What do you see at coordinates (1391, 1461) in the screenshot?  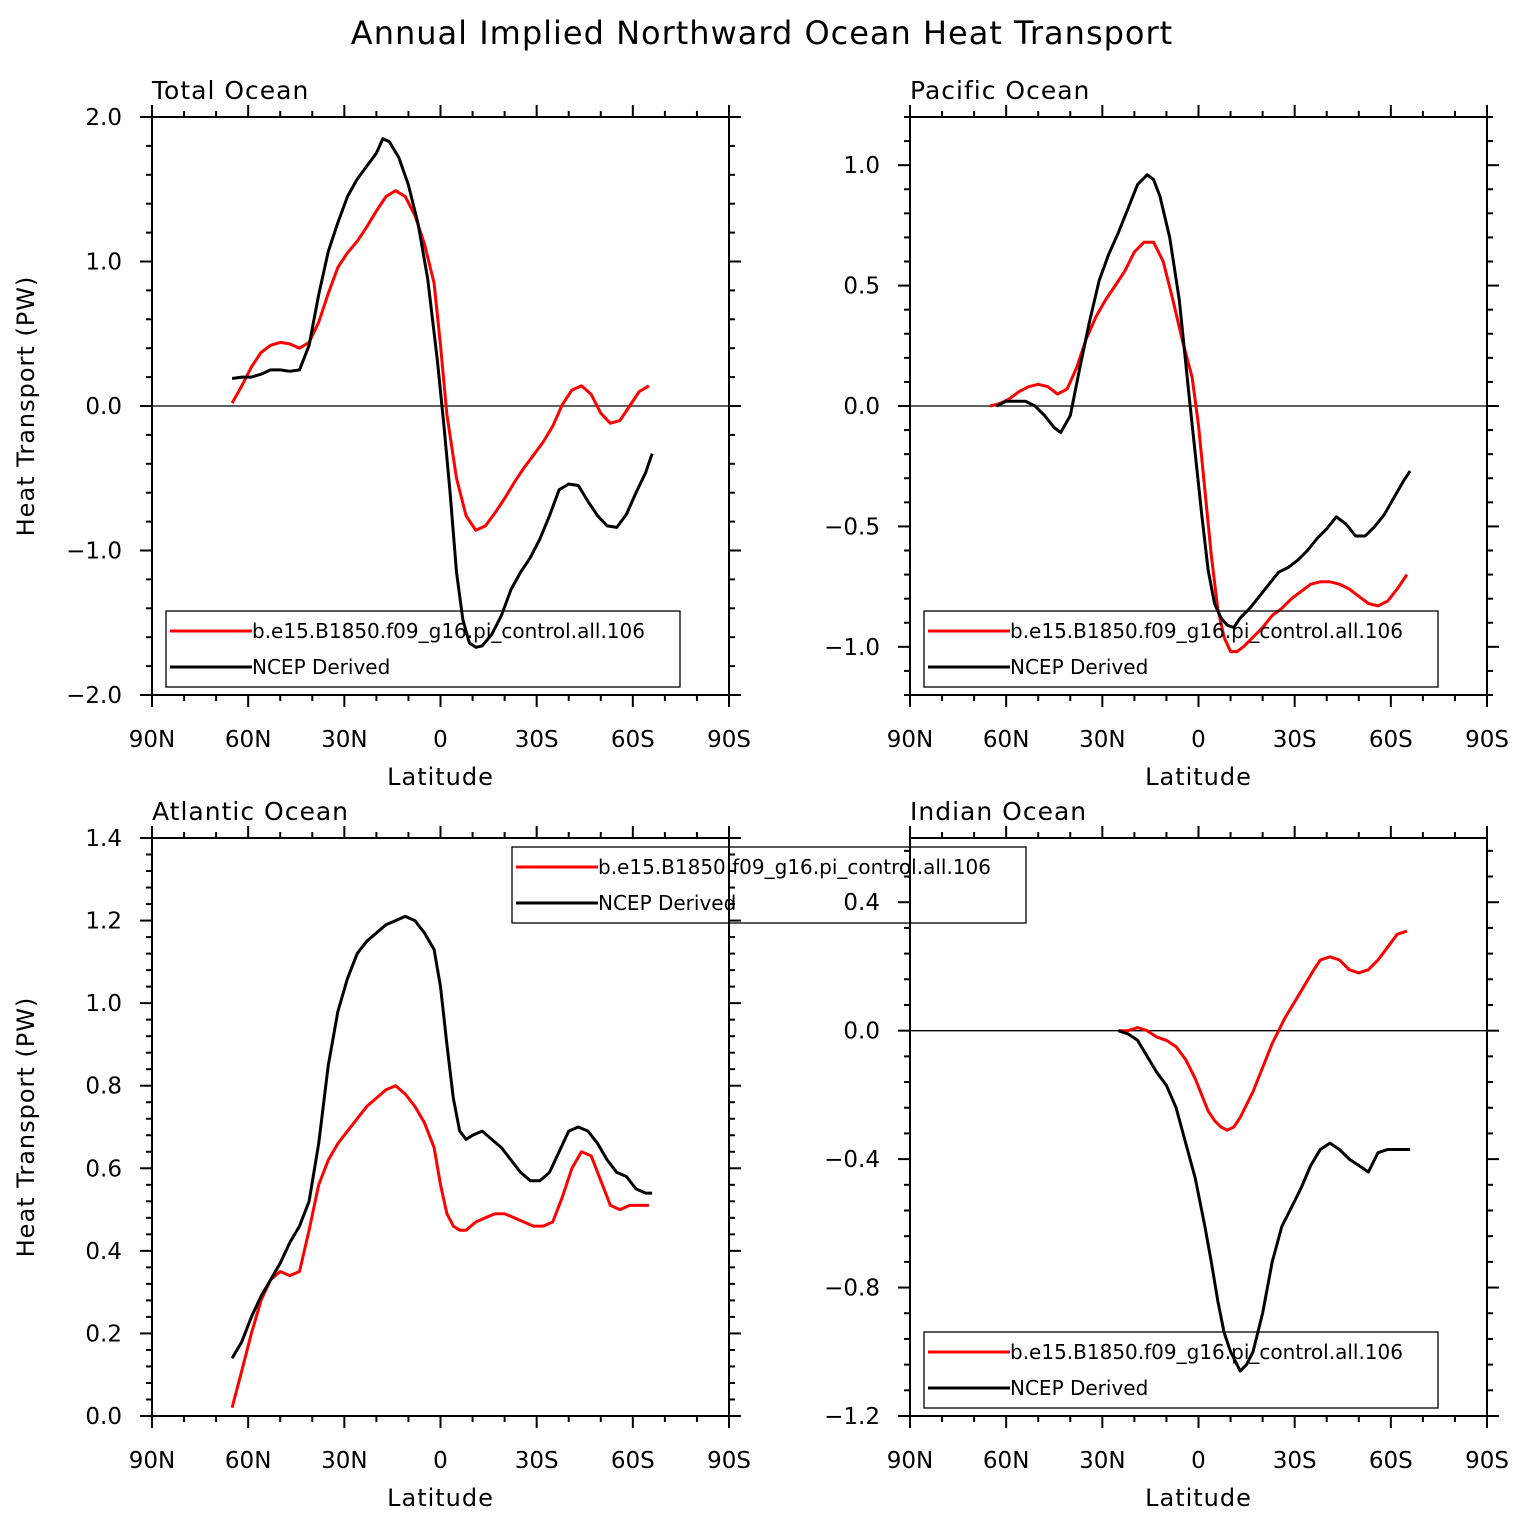 I see `indian-ocean-xtick-label: 60S` at bounding box center [1391, 1461].